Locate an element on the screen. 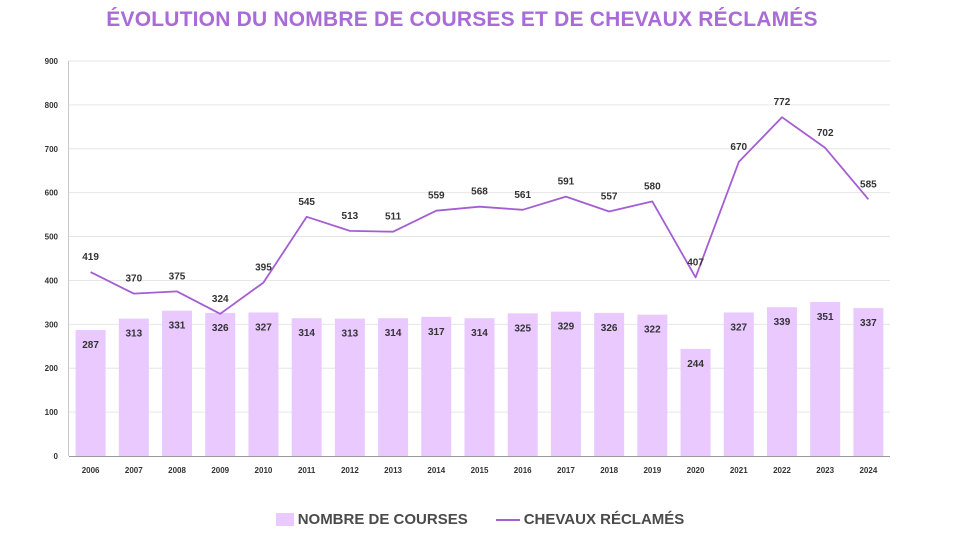  legend-swatch-line is located at coordinates (507, 519).